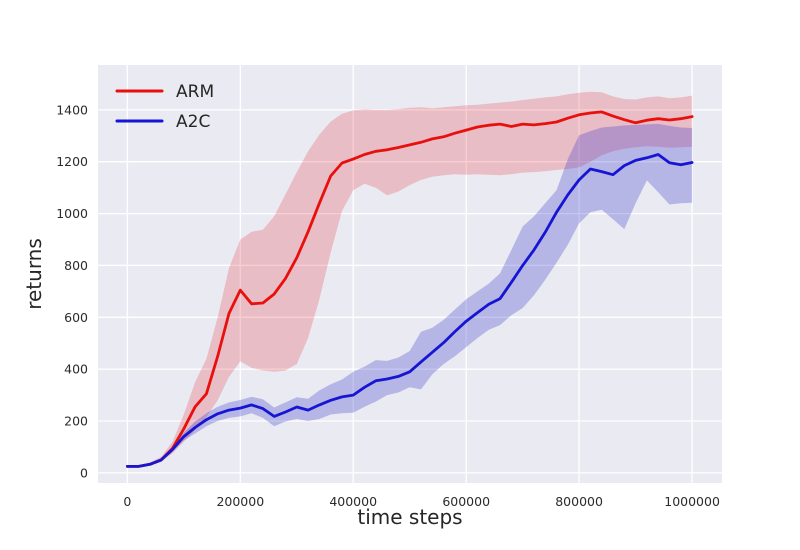 The width and height of the screenshot is (800, 550). What do you see at coordinates (76, 369) in the screenshot?
I see `y-tick-label: 400` at bounding box center [76, 369].